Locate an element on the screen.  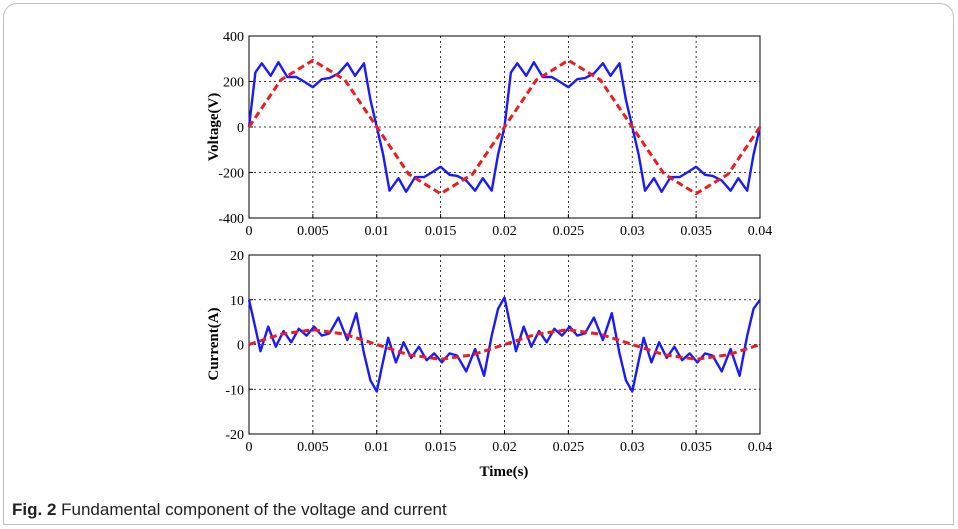
current-x-tick-label: 0.025 is located at coordinates (569, 447).